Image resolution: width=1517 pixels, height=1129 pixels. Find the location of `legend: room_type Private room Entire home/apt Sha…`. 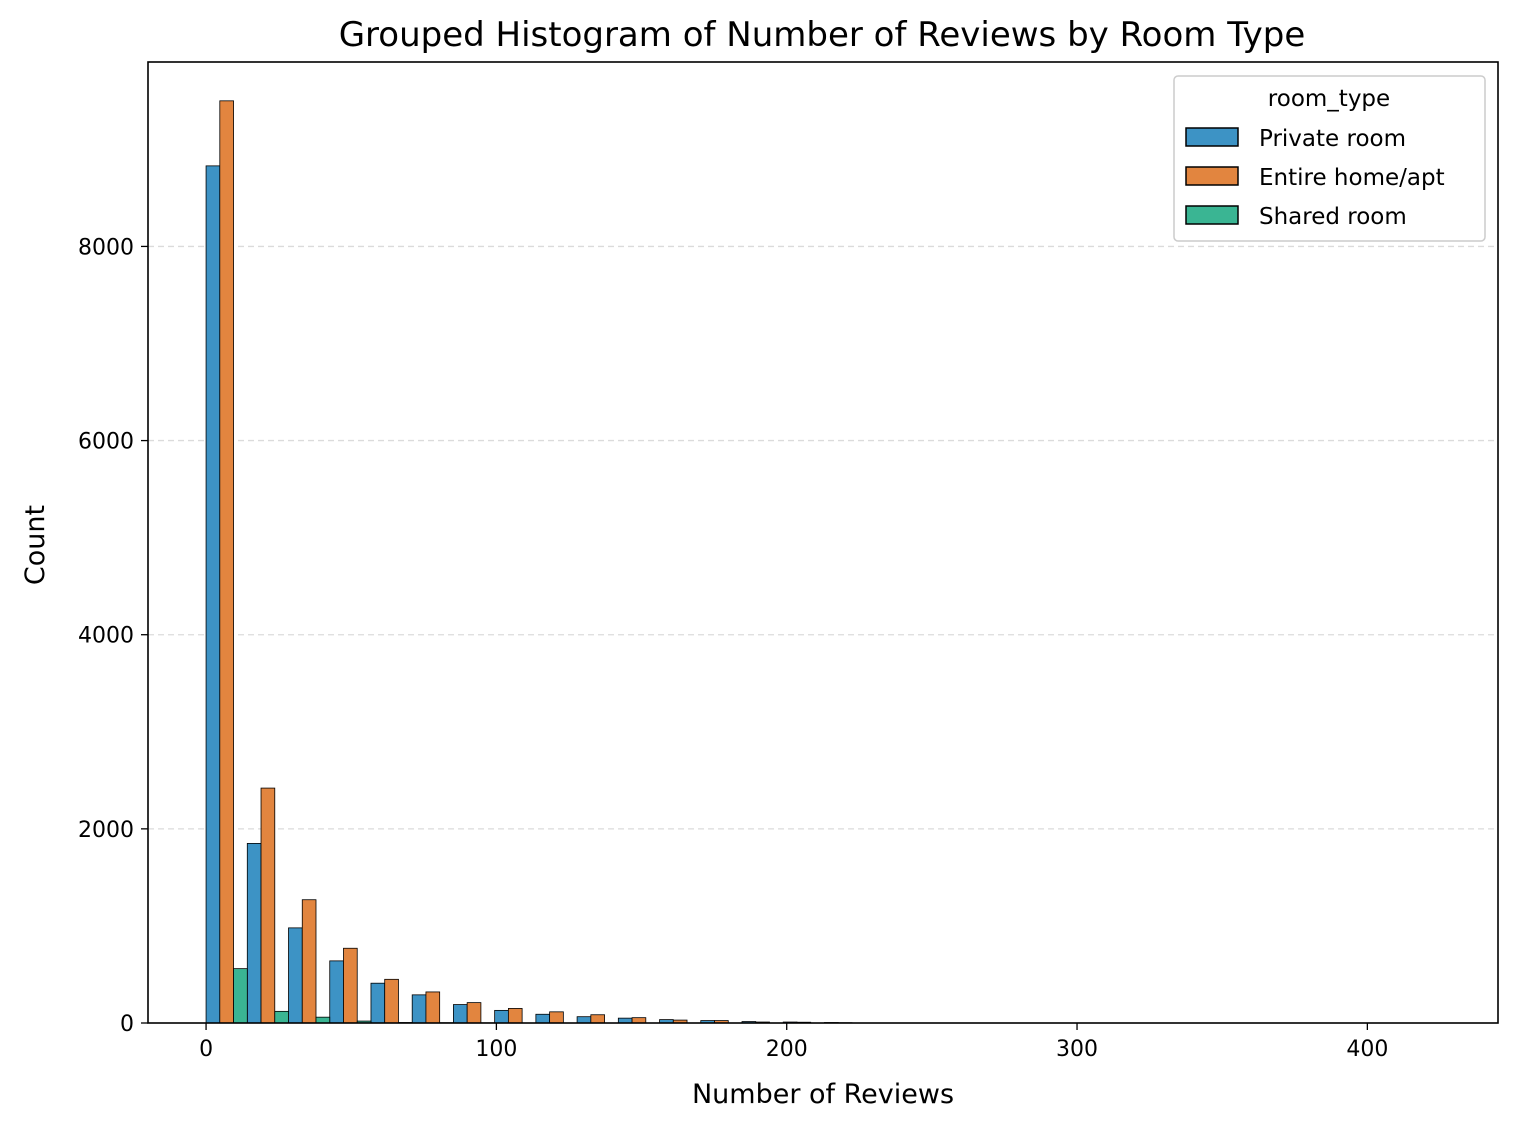

legend: room_type Private room Entire home/apt Sha… is located at coordinates (1329, 158).